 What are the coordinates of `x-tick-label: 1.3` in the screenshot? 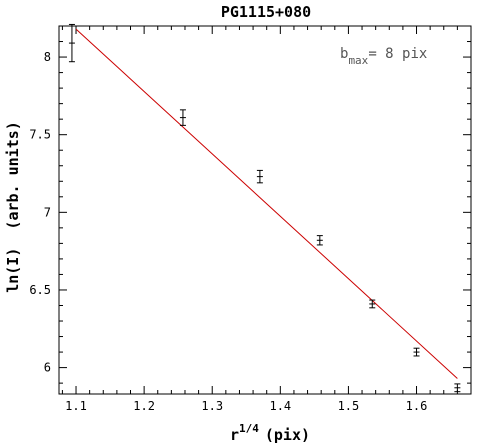 It's located at (212, 406).